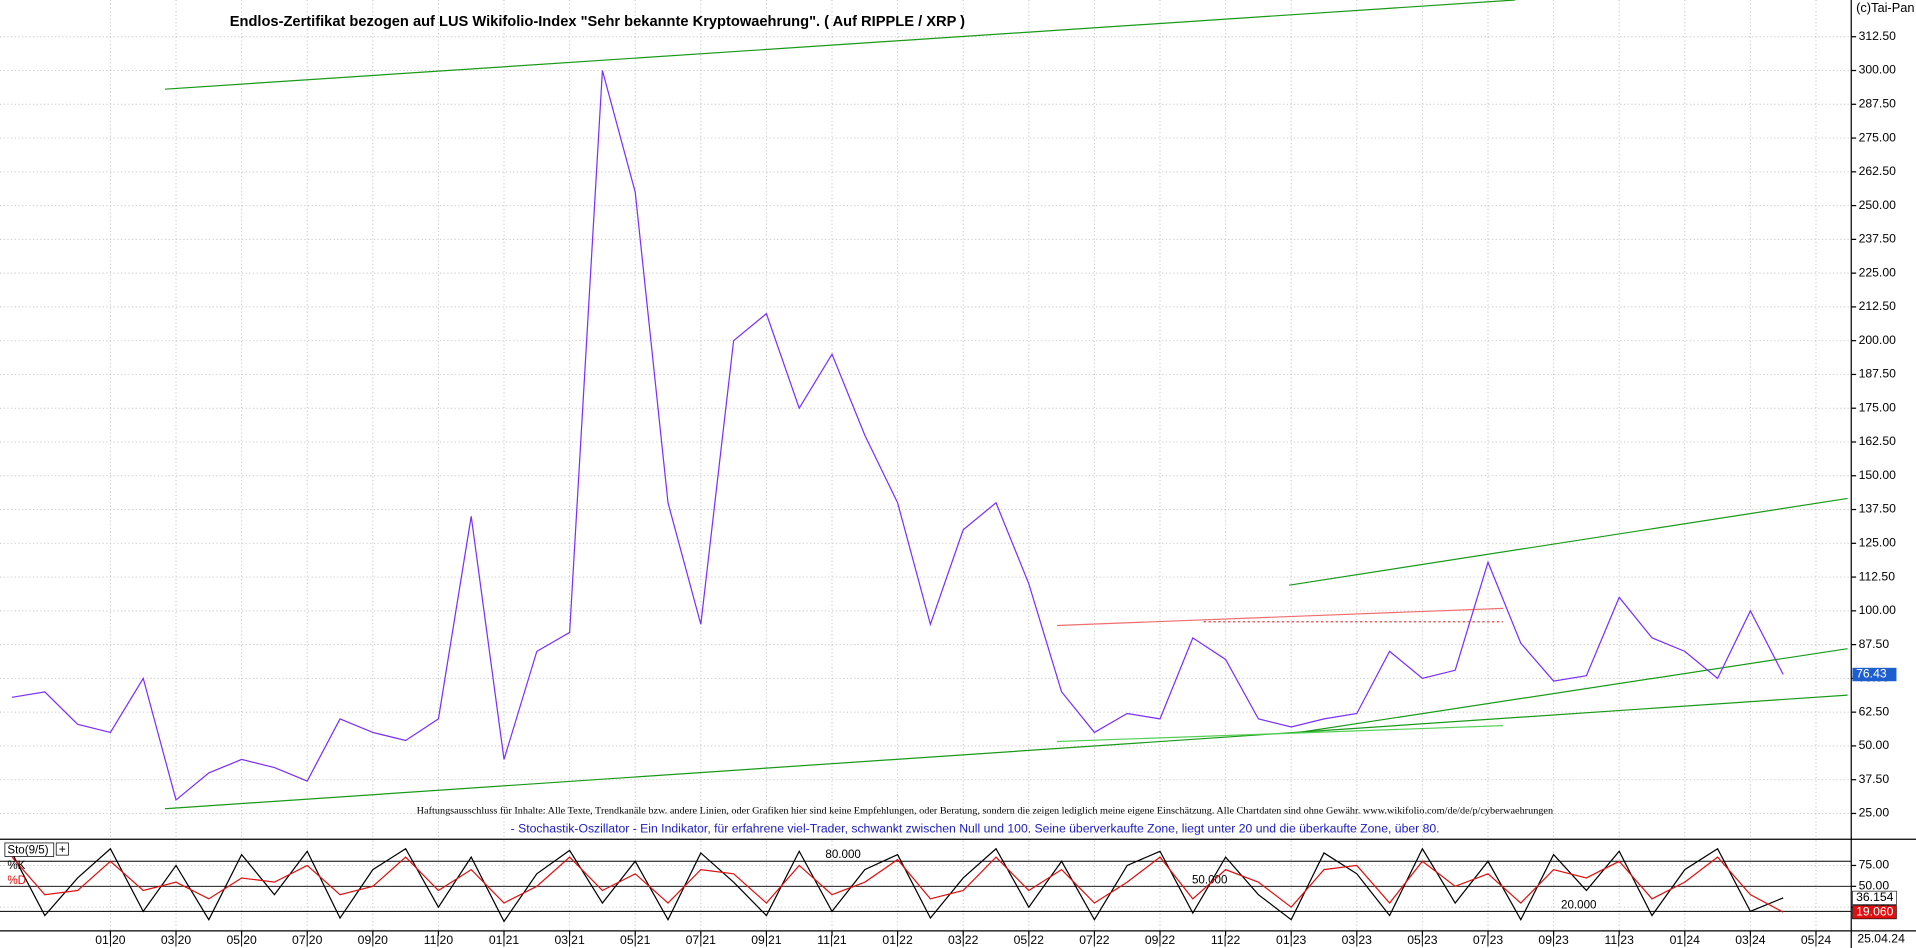 This screenshot has height=948, width=1916. I want to click on x-tick-label: 01|21, so click(504, 940).